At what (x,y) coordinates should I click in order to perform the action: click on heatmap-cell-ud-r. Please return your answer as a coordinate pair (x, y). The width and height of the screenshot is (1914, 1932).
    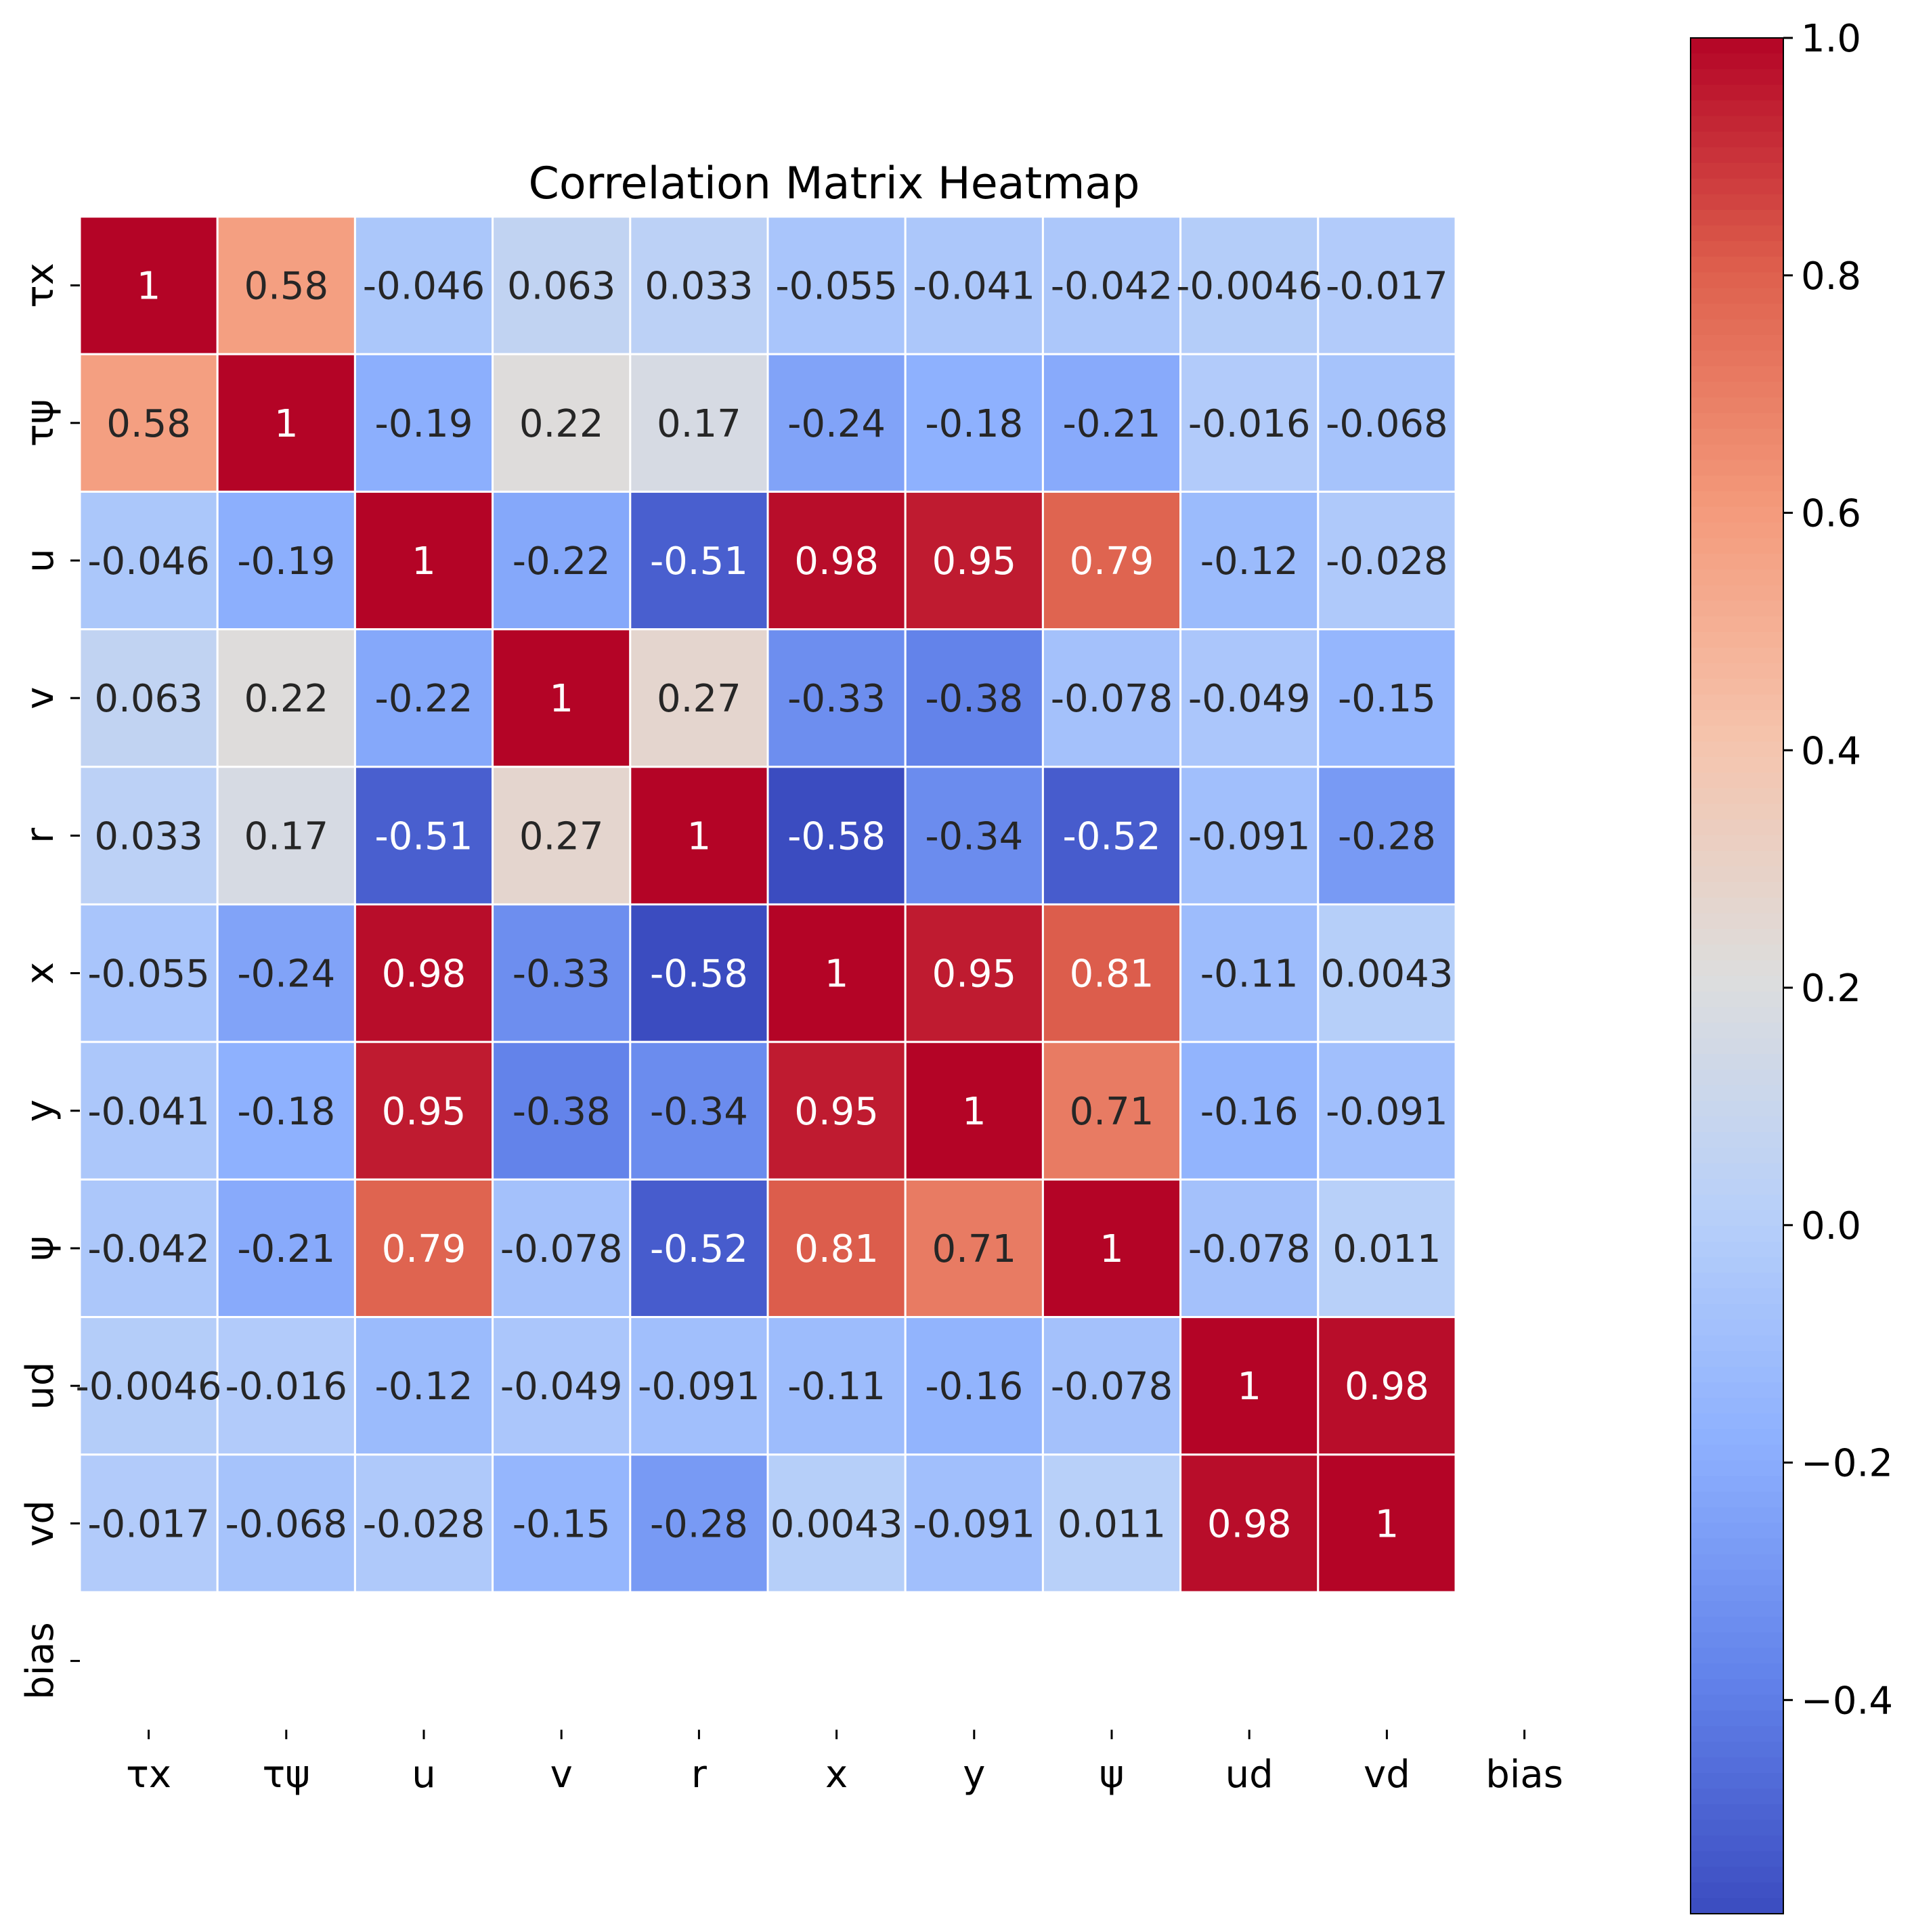
    Looking at the image, I should click on (699, 1386).